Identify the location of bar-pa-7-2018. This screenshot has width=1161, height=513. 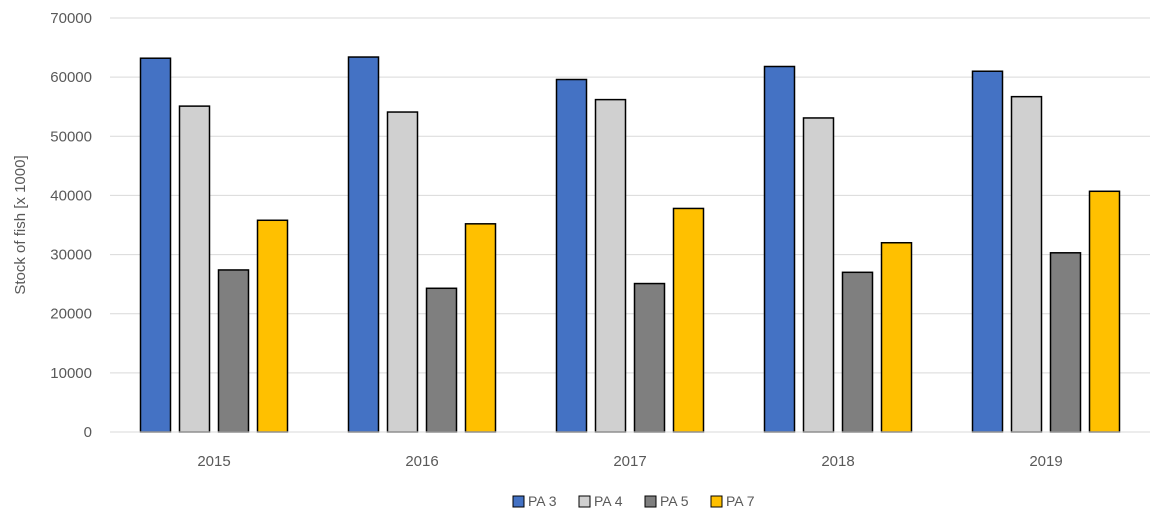
(896, 337).